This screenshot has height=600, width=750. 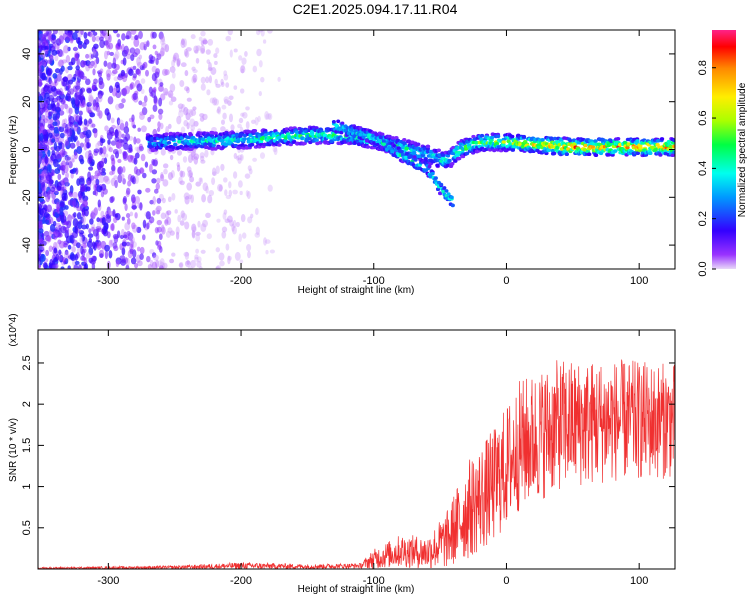 What do you see at coordinates (703, 218) in the screenshot?
I see `colorbar-tick-label: 0.2` at bounding box center [703, 218].